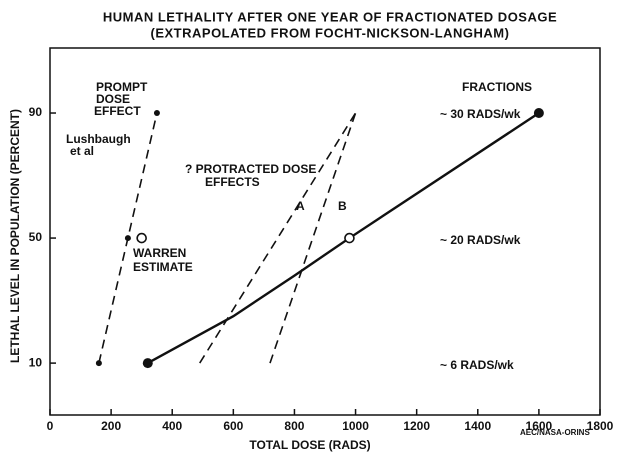 This screenshot has height=456, width=620. Describe the element at coordinates (539, 426) in the screenshot. I see `x-tick-label: 1600` at that location.